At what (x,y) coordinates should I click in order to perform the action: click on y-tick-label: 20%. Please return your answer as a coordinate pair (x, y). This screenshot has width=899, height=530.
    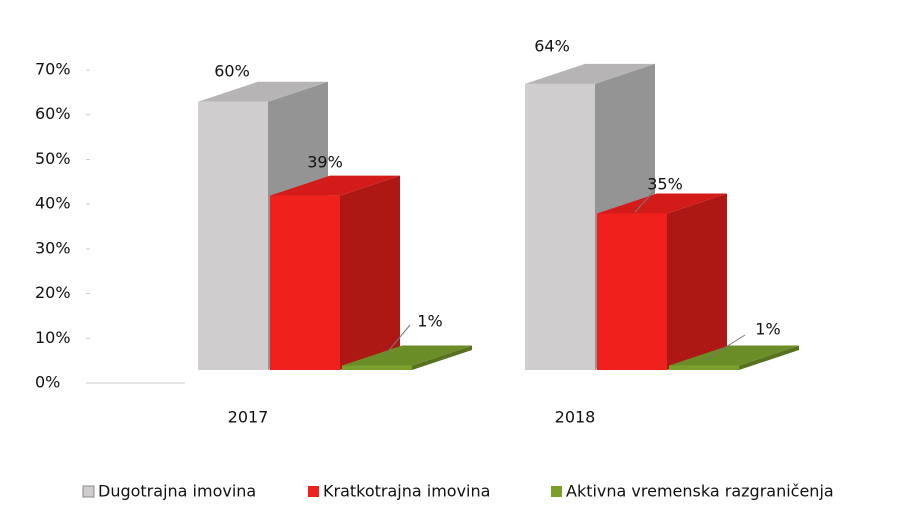
    Looking at the image, I should click on (53, 292).